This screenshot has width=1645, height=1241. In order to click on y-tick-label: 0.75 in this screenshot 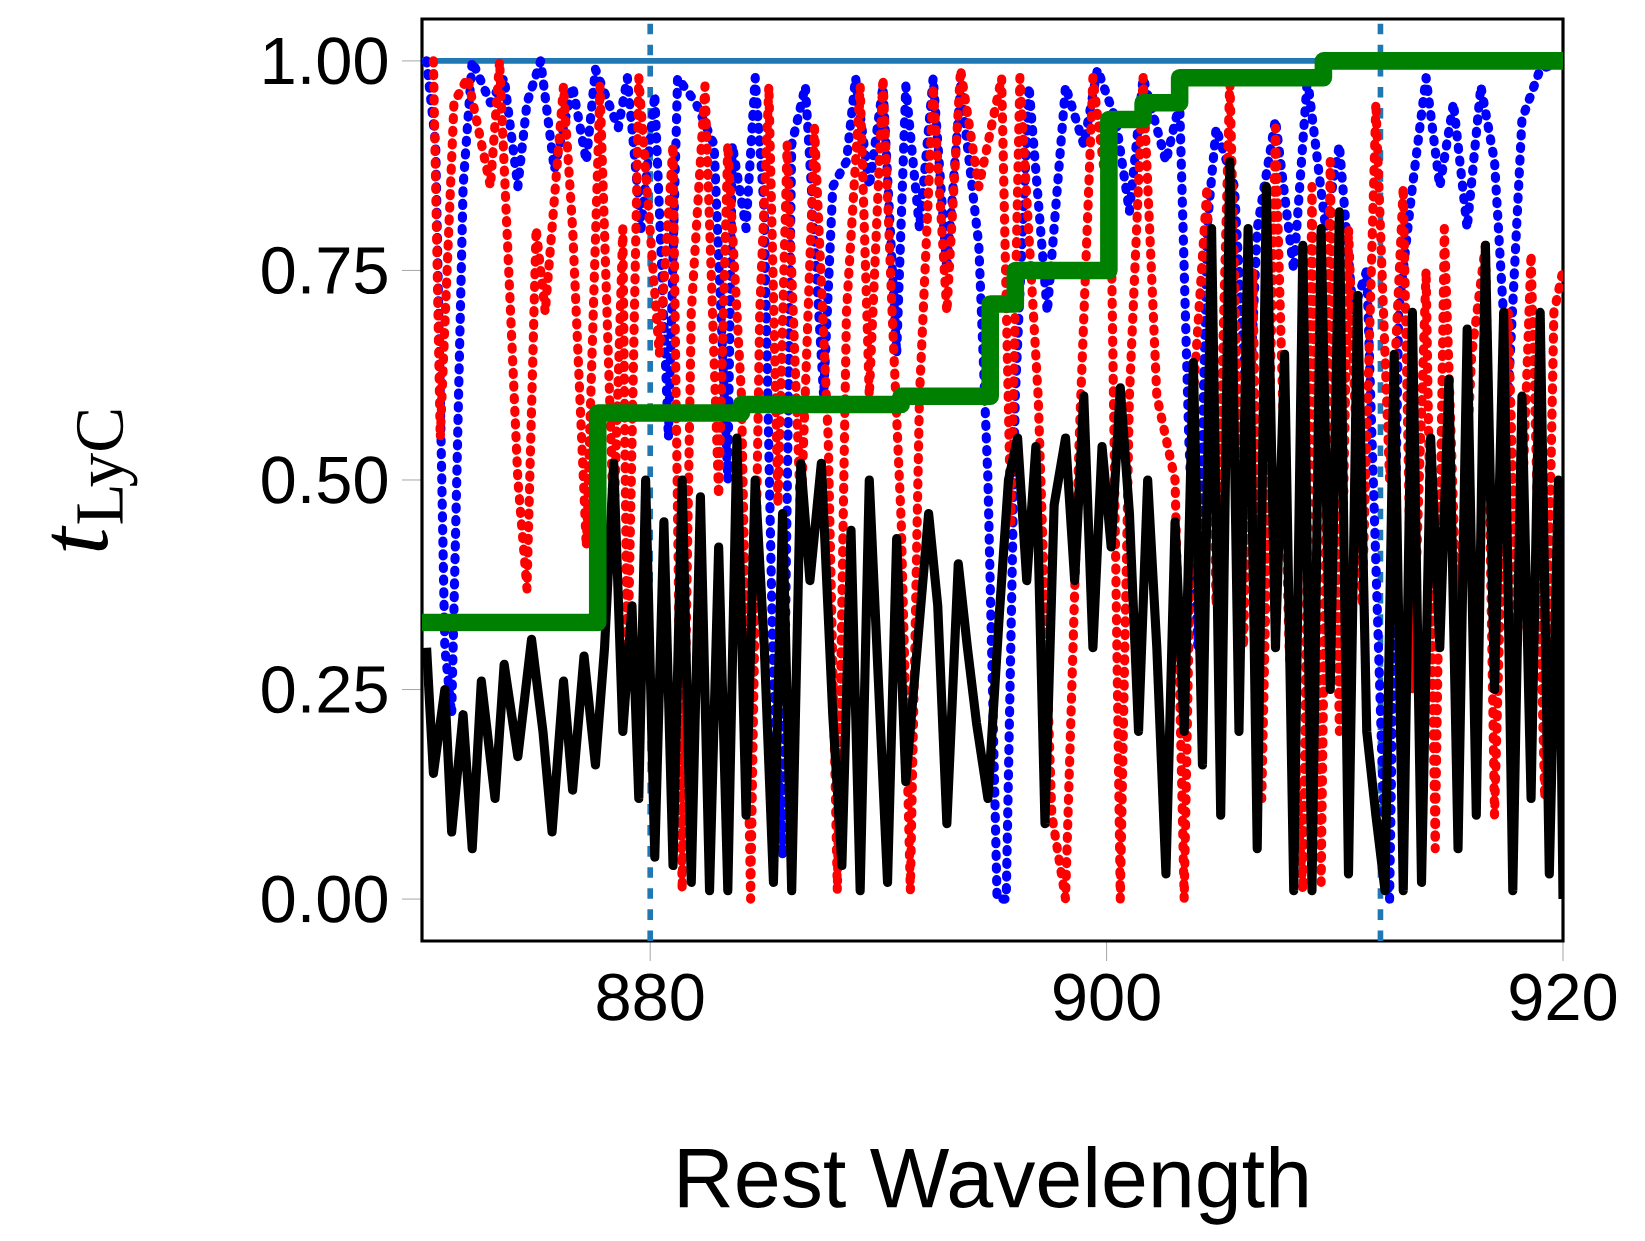, I will do `click(324, 270)`.